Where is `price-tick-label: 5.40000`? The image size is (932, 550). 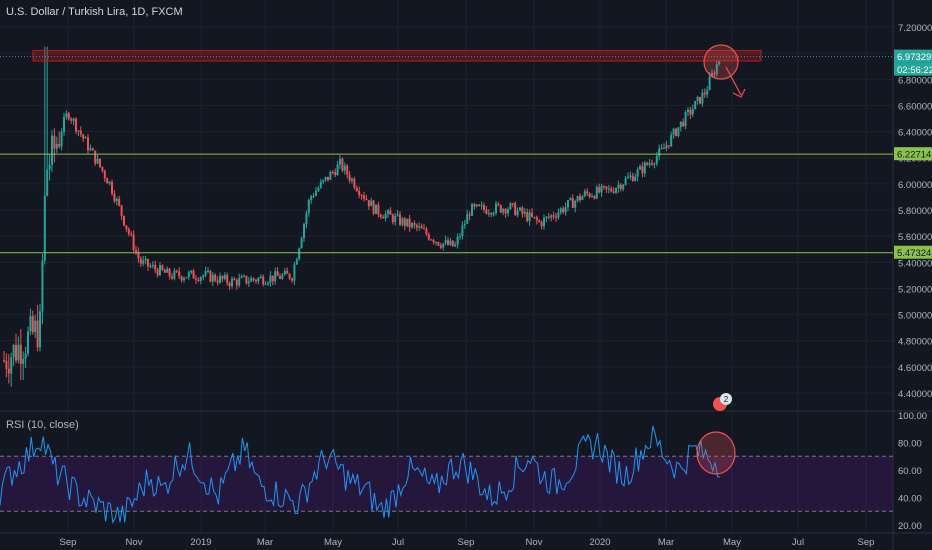
price-tick-label: 5.40000 is located at coordinates (915, 263).